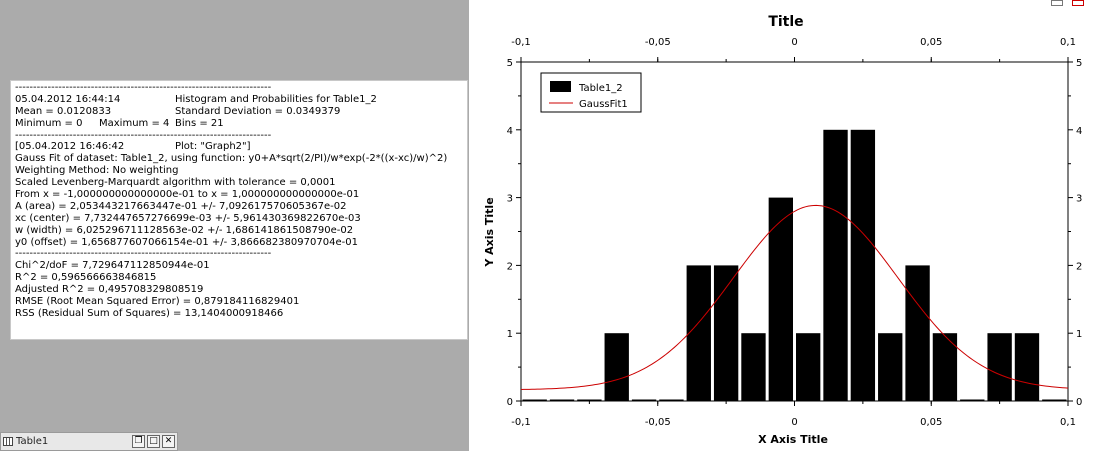  What do you see at coordinates (1057, 3) in the screenshot?
I see `window-menu-icon` at bounding box center [1057, 3].